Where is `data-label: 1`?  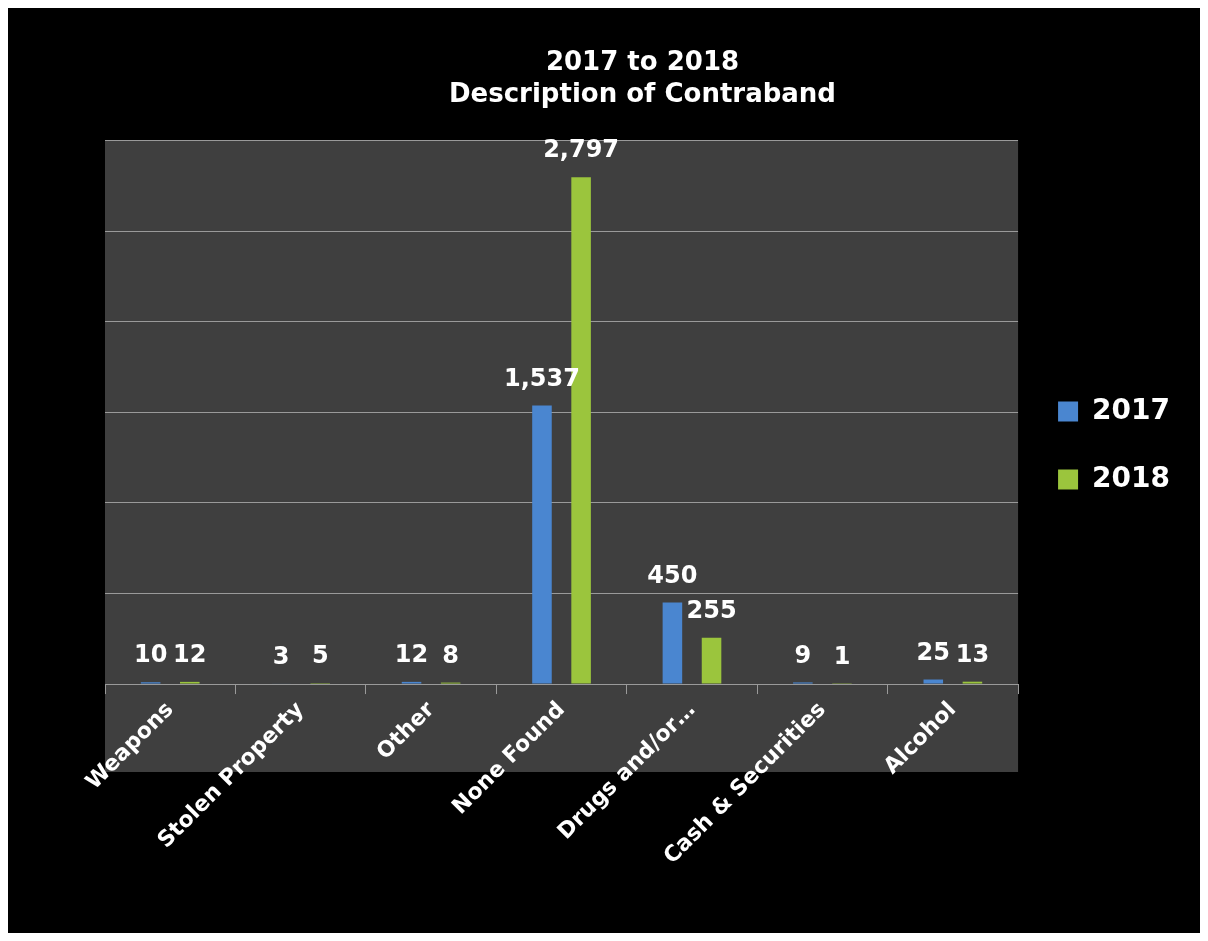
data-label: 1 is located at coordinates (842, 656).